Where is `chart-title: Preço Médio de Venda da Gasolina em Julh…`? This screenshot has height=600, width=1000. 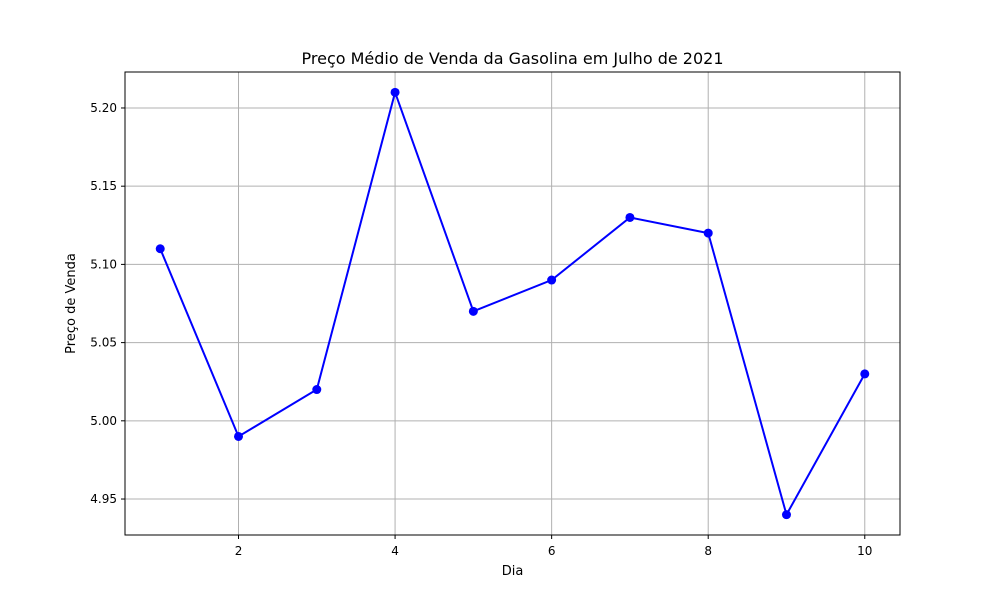 chart-title: Preço Médio de Venda da Gasolina em Julh… is located at coordinates (513, 58).